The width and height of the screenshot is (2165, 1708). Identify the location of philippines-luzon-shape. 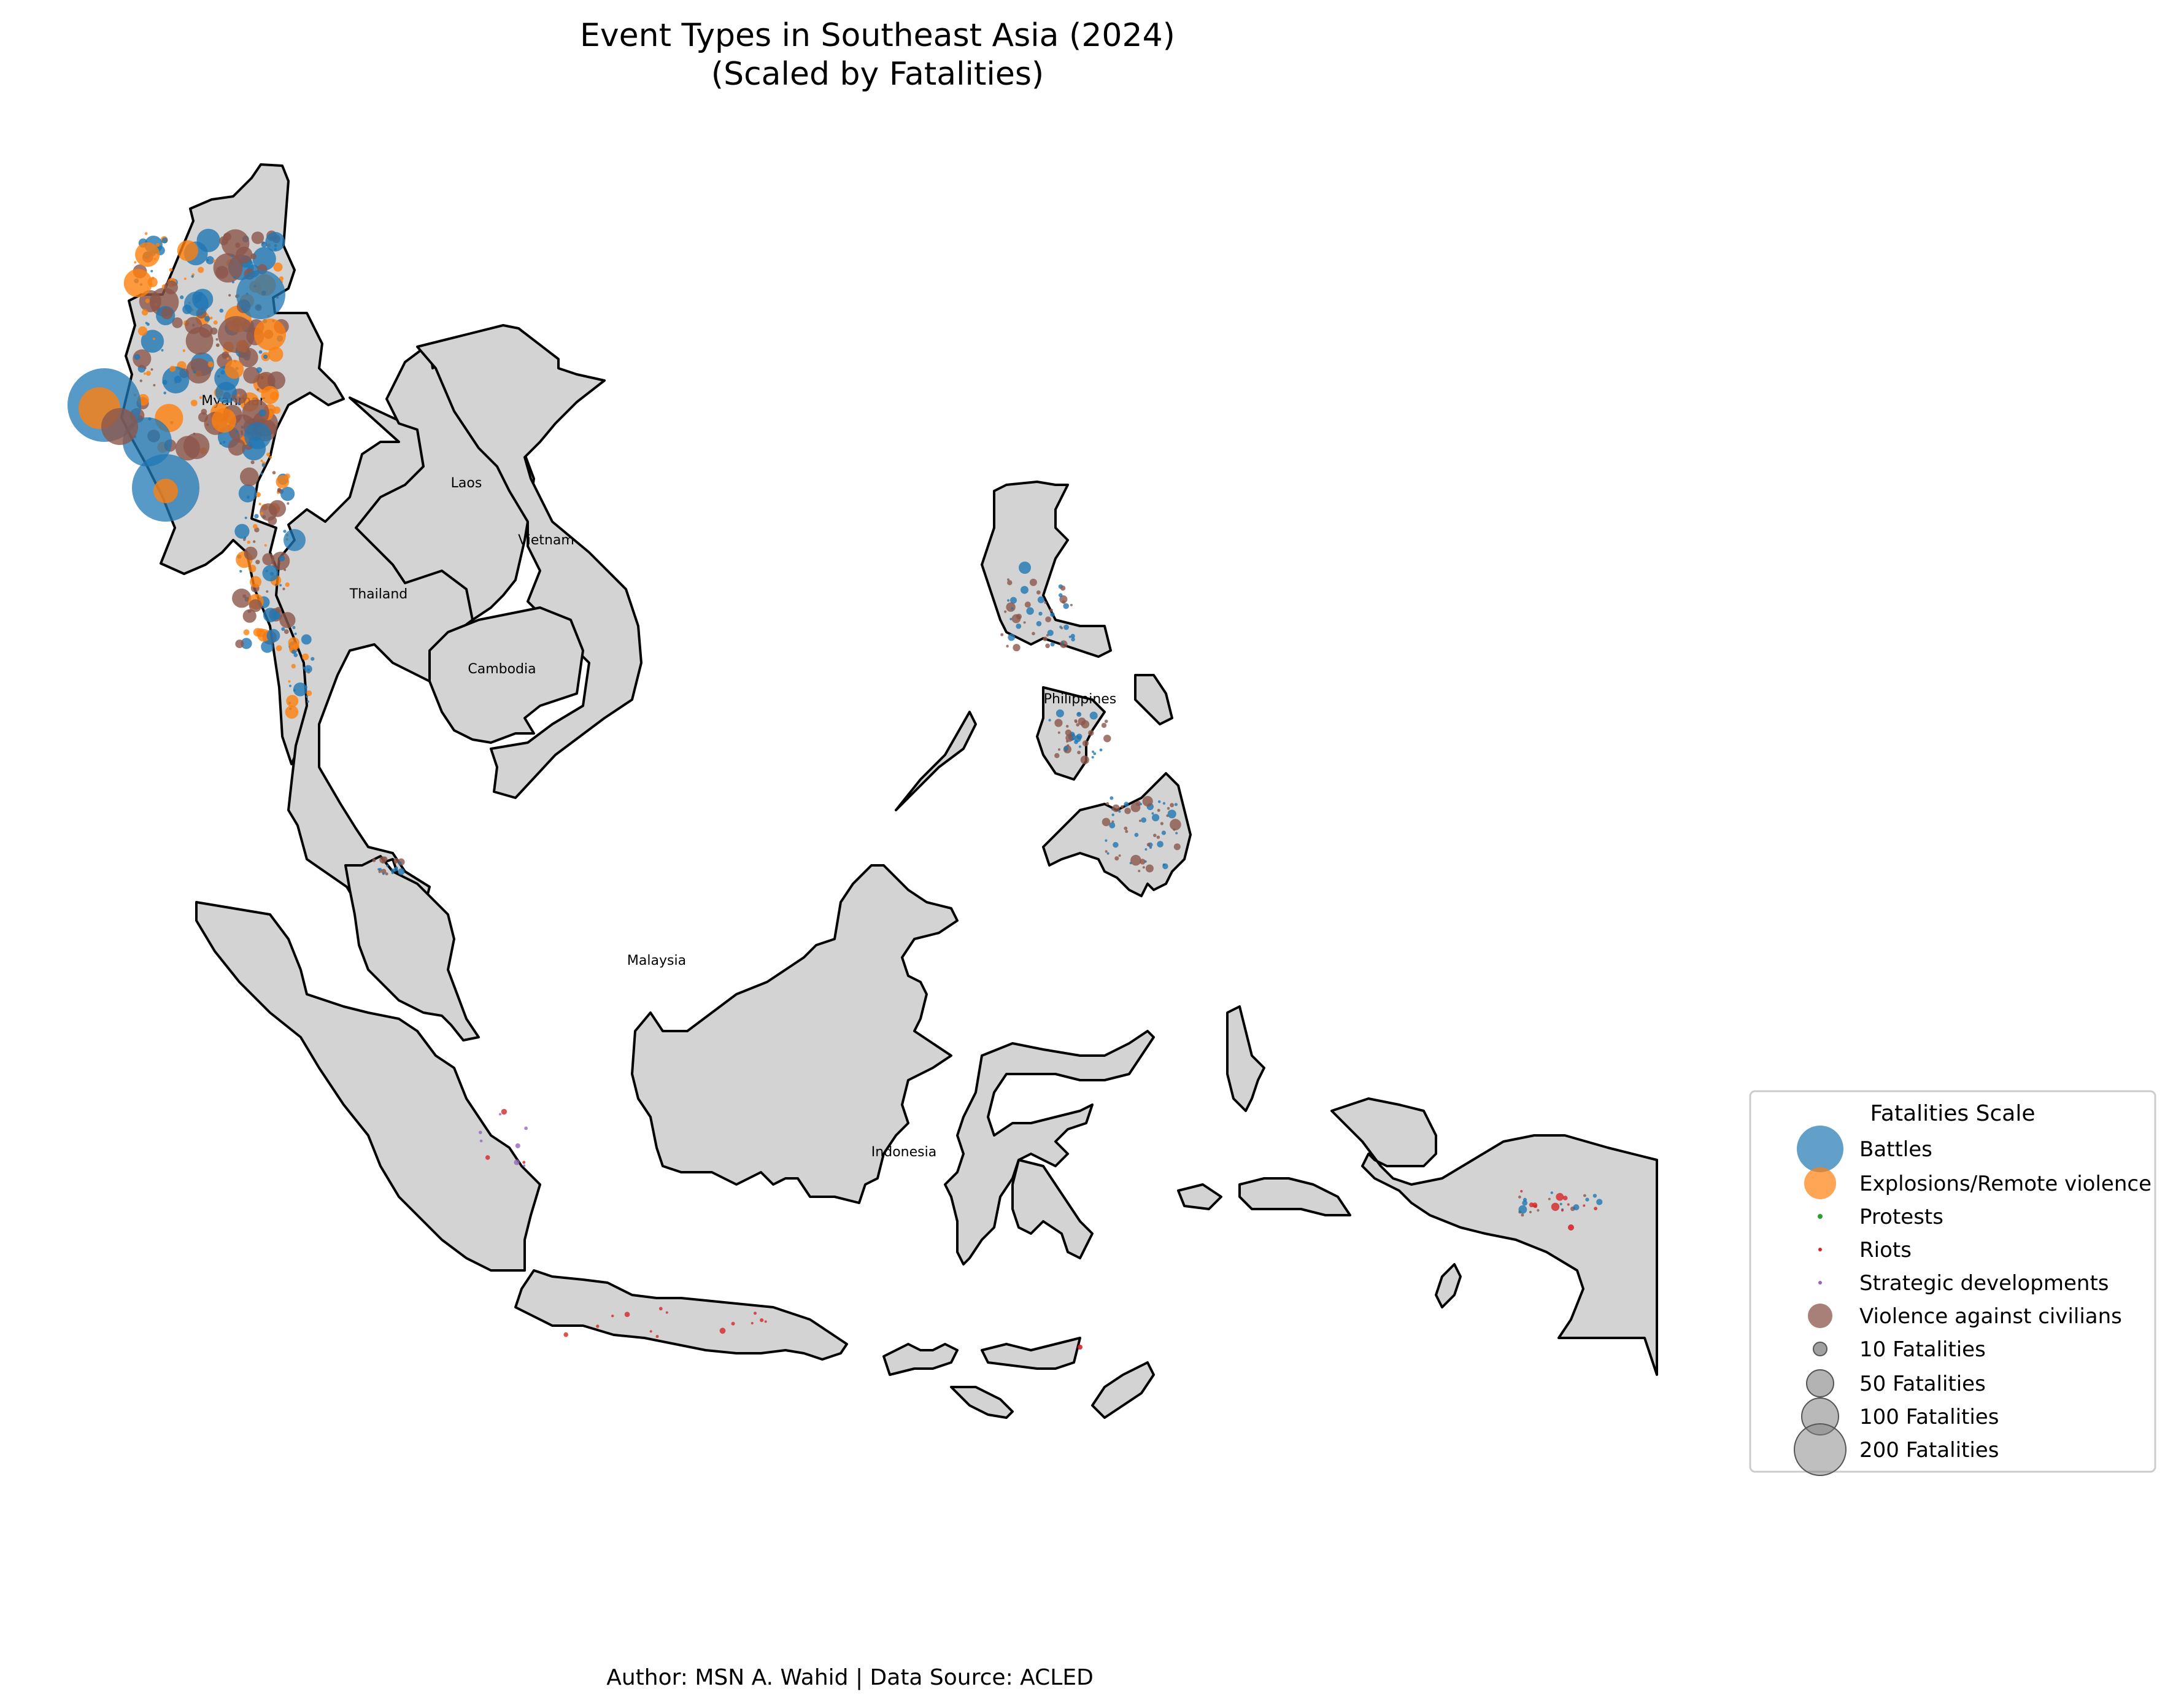
(1046, 569).